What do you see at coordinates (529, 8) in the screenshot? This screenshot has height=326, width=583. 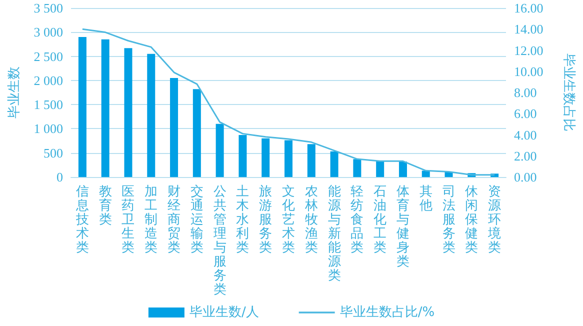 I see `y2-tick-label: 16.00` at bounding box center [529, 8].